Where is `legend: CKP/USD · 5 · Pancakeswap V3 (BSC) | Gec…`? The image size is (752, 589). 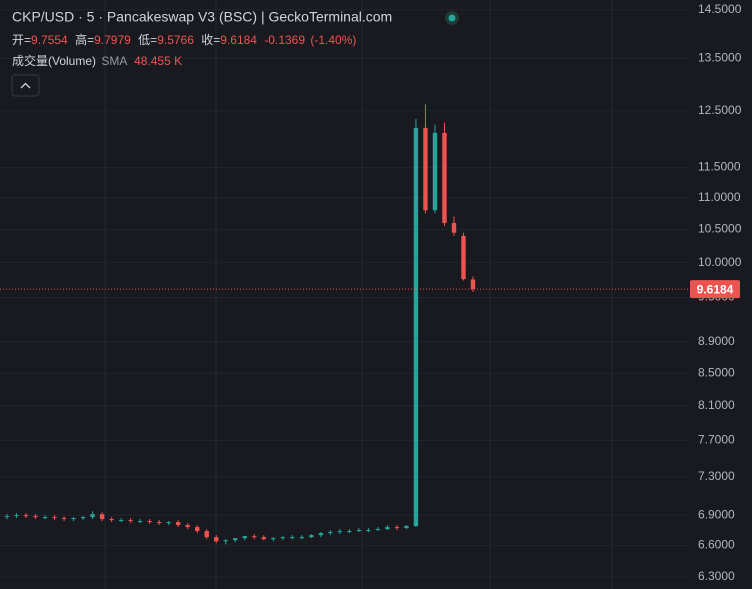 legend: CKP/USD · 5 · Pancakeswap V3 (BSC) | Gec… is located at coordinates (235, 53).